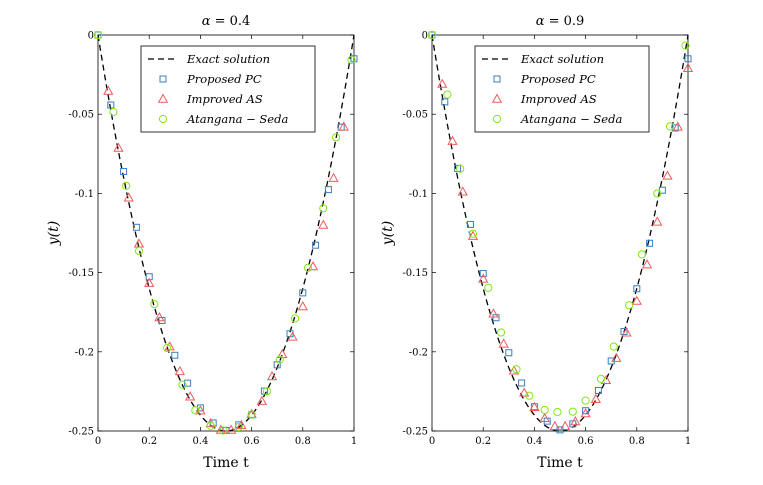 This screenshot has height=485, width=763. Describe the element at coordinates (224, 79) in the screenshot. I see `legend-label: Proposed PC` at that location.